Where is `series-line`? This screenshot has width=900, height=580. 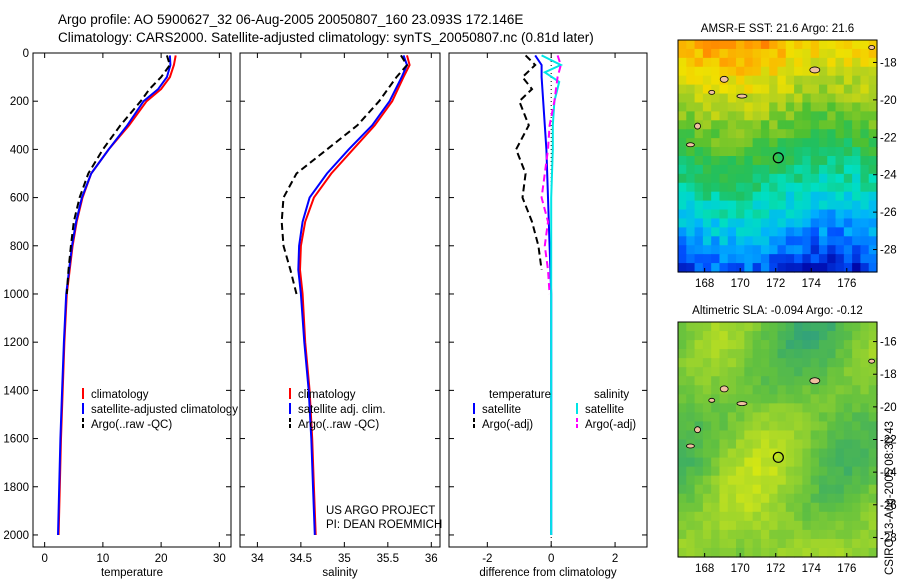 series-line is located at coordinates (344, 174).